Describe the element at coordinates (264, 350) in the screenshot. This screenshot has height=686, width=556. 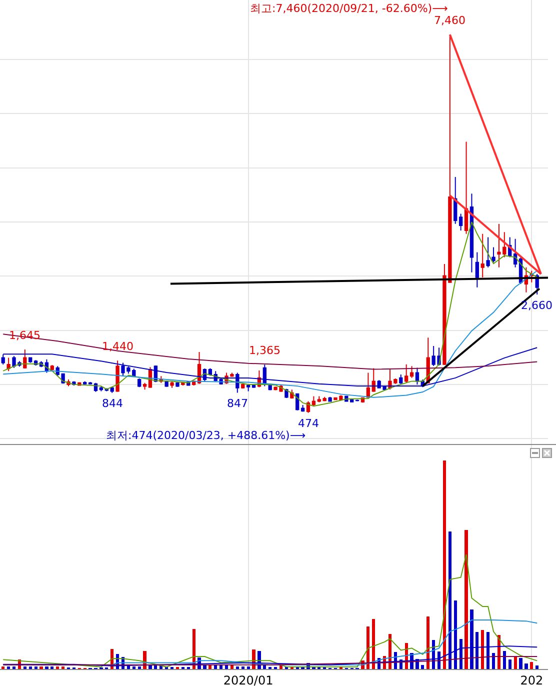
I see `annotation: 1,365` at that location.